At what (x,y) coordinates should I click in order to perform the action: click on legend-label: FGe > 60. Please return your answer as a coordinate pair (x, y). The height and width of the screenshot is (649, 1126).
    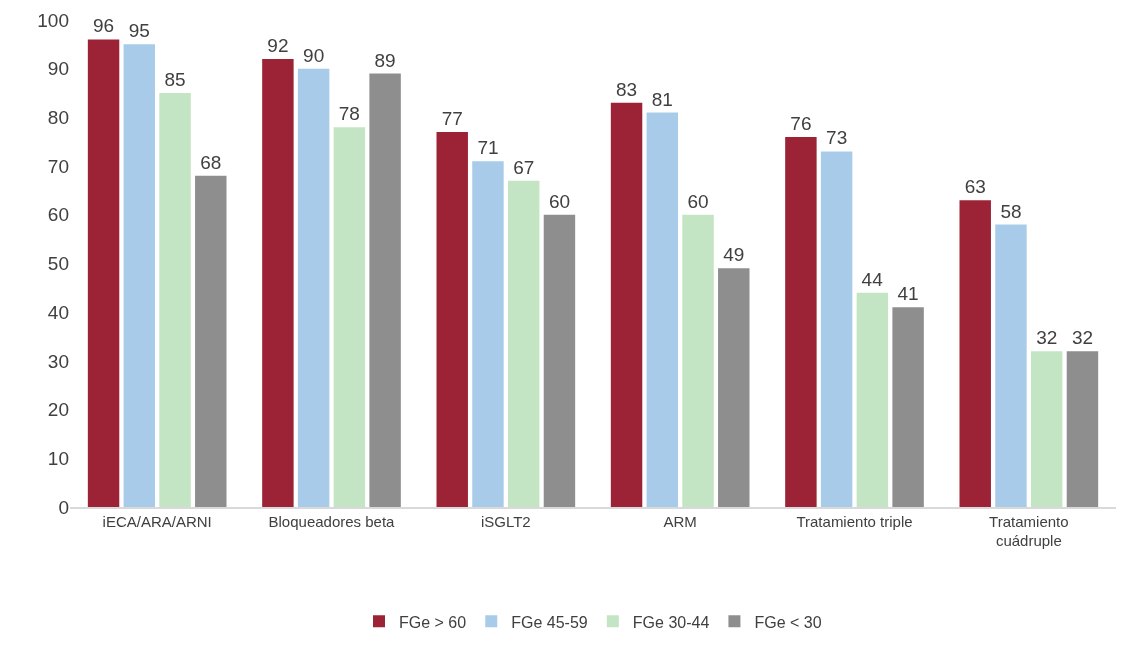
    Looking at the image, I should click on (433, 622).